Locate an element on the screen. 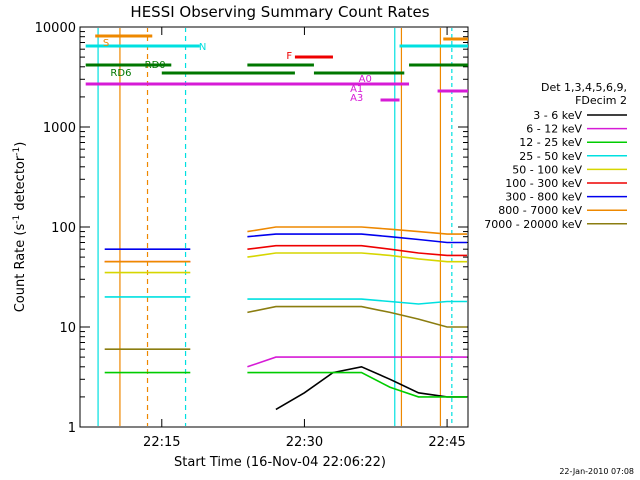 This screenshot has width=640, height=480. flag-label-rd6: RD6 is located at coordinates (120, 73).